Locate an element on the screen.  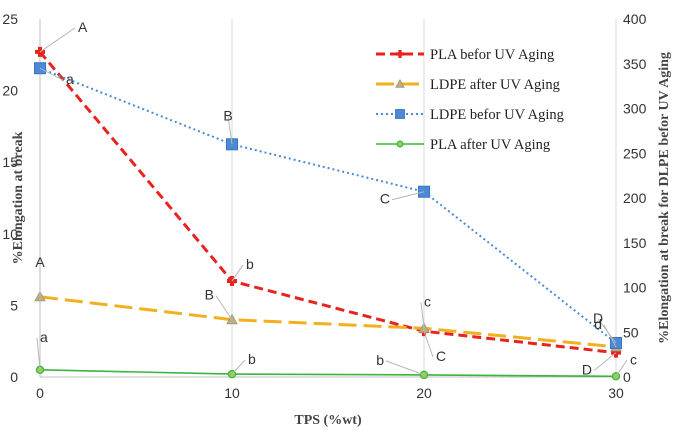
x-tick-label: 30 is located at coordinates (616, 393).